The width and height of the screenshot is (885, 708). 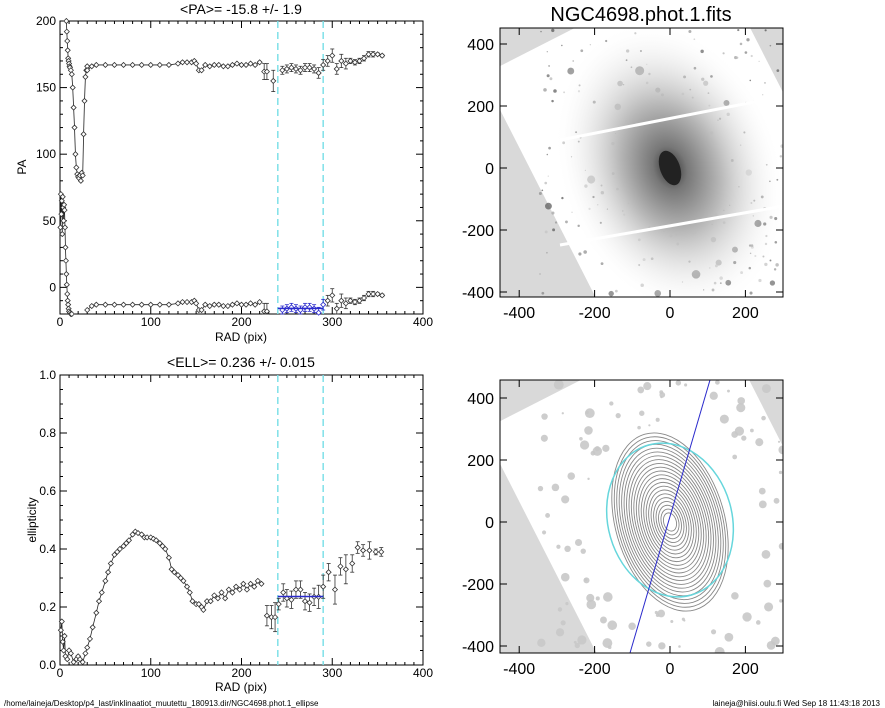 What do you see at coordinates (480, 45) in the screenshot?
I see `y-tick-label: 400` at bounding box center [480, 45].